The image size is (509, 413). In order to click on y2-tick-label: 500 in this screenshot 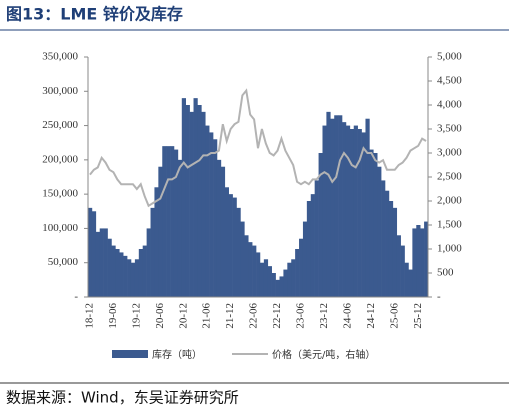, I will do `click(445, 273)`.